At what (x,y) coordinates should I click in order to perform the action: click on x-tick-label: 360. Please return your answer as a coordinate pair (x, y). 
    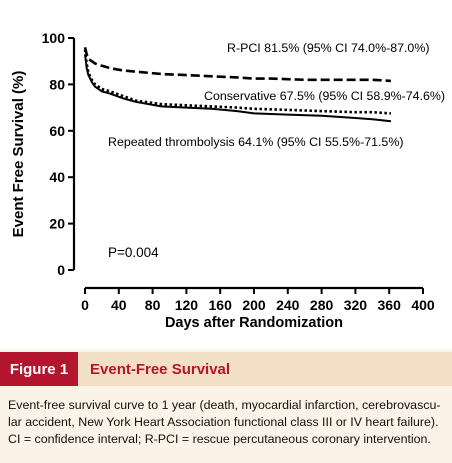
    Looking at the image, I should click on (390, 305).